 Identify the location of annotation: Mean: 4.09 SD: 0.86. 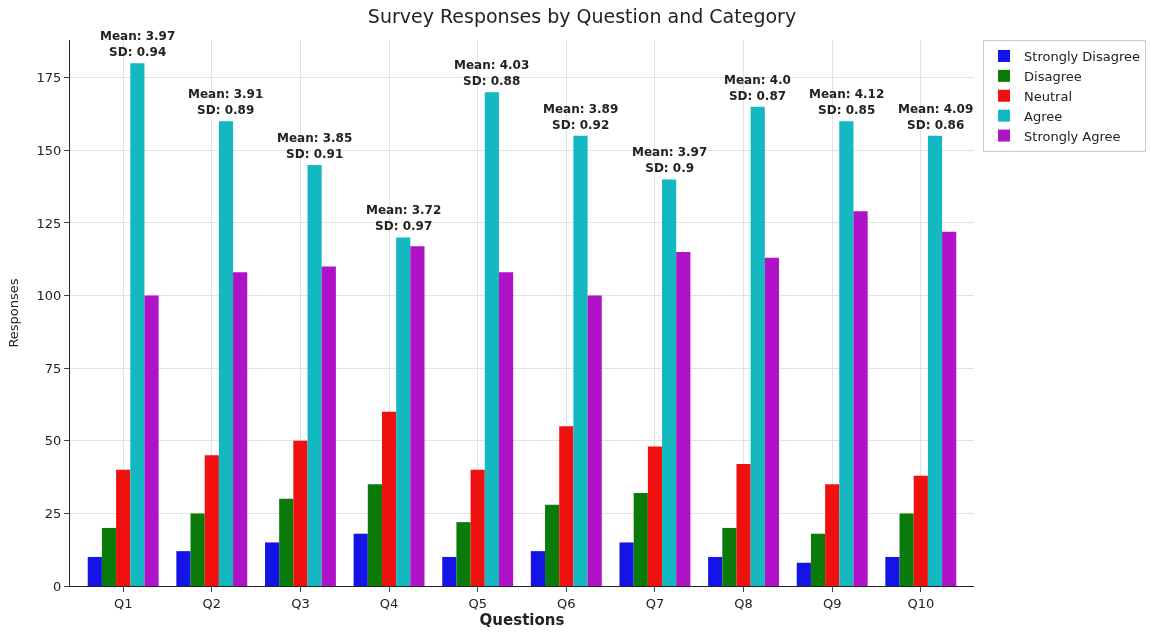
(936, 117).